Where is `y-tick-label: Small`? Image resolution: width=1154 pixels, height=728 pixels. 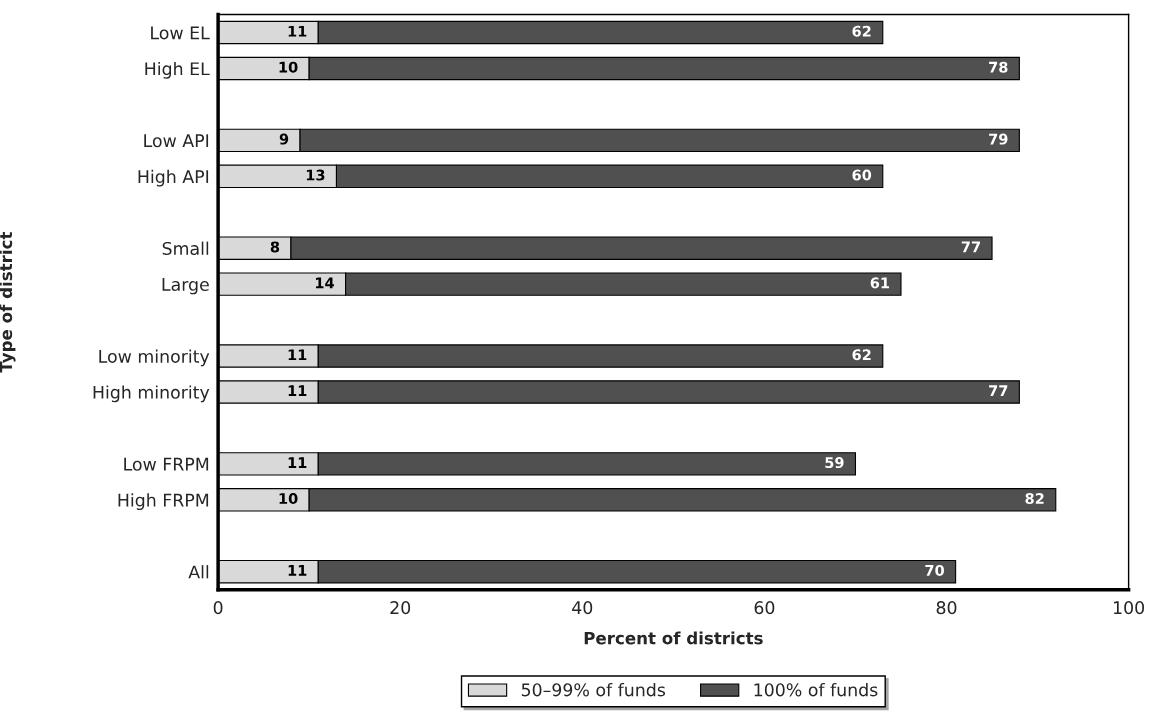 y-tick-label: Small is located at coordinates (185, 248).